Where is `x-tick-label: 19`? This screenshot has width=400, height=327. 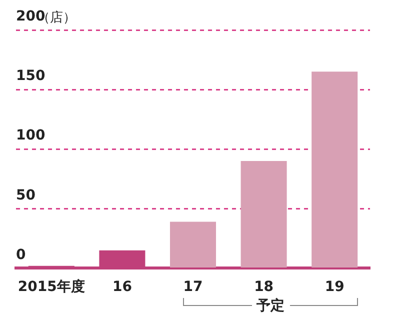
x-tick-label: 19 is located at coordinates (334, 287).